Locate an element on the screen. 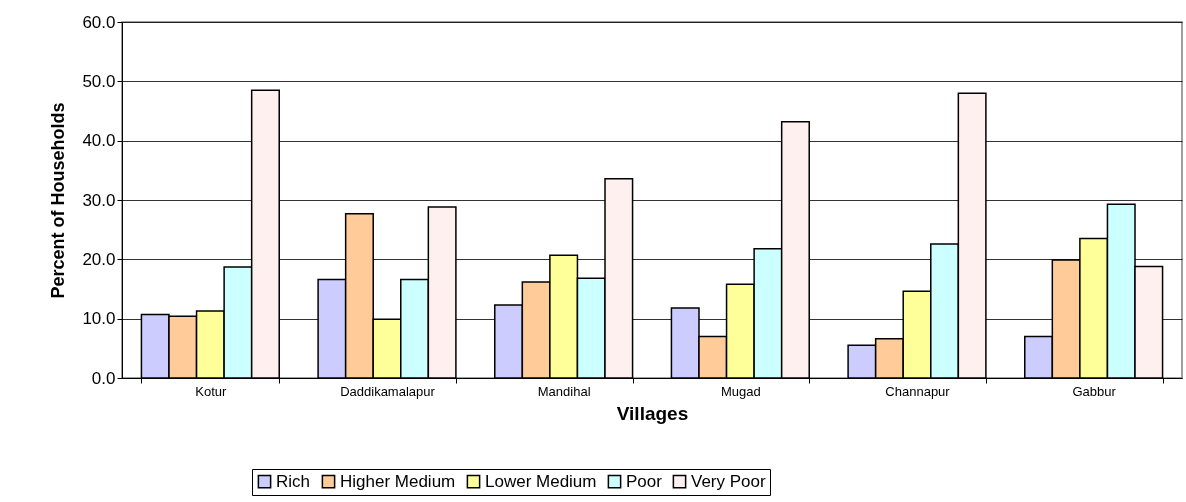 The width and height of the screenshot is (1186, 502). x-tick-label: Daddikamalapur is located at coordinates (388, 391).